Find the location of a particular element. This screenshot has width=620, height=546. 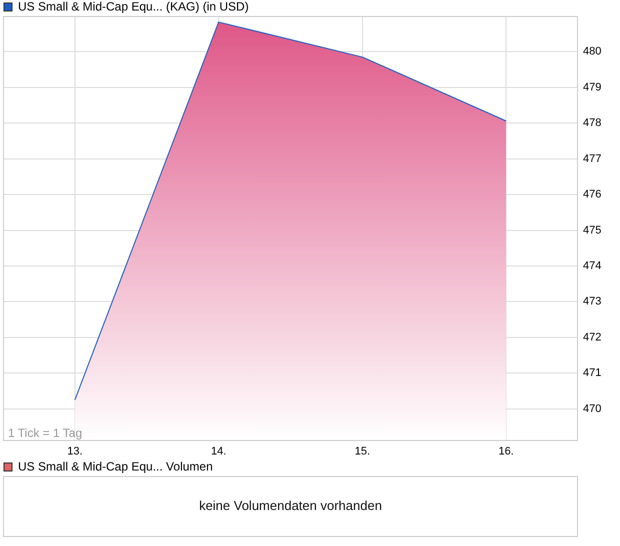

legend-label: US Small & Mid-Cap Equ... Volumen is located at coordinates (115, 466).